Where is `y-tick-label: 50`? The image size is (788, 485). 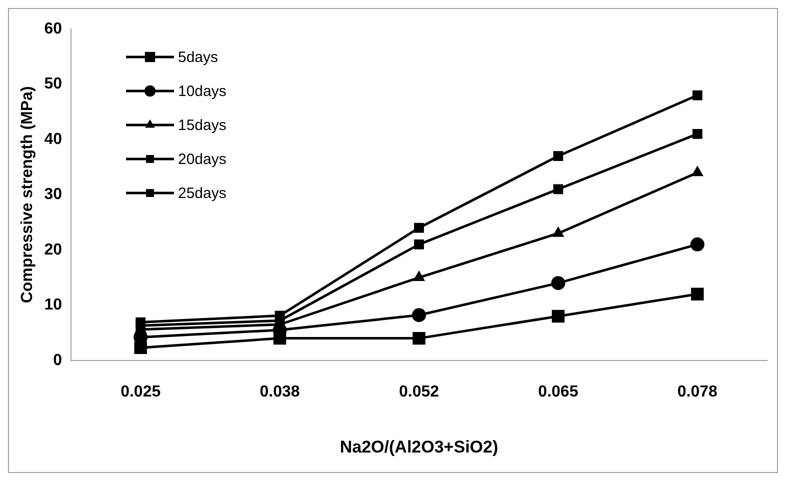 y-tick-label: 50 is located at coordinates (53, 84).